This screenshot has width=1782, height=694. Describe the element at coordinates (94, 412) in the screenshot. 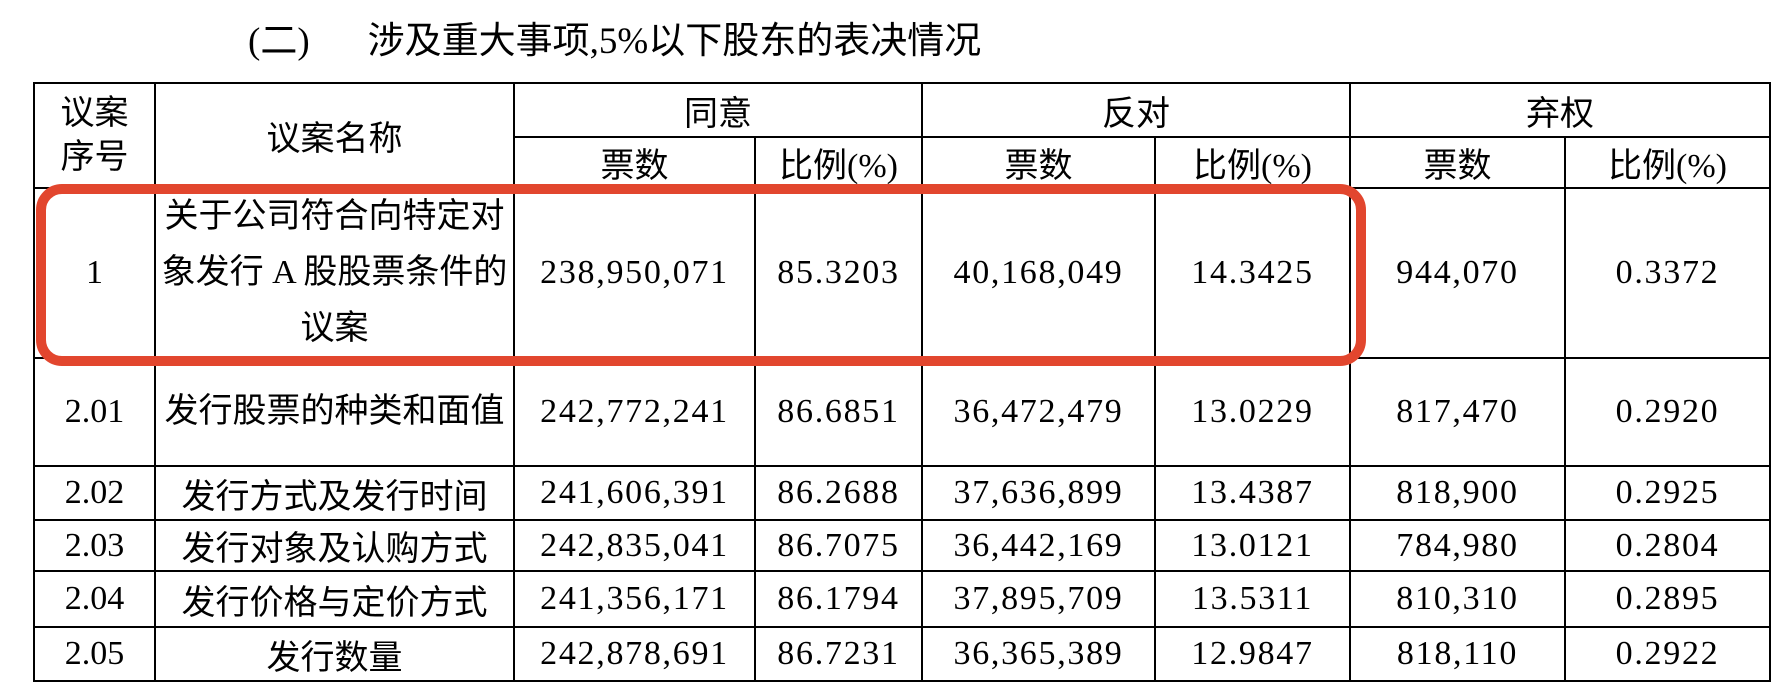

I see `cell-seq: 2.01` at that location.